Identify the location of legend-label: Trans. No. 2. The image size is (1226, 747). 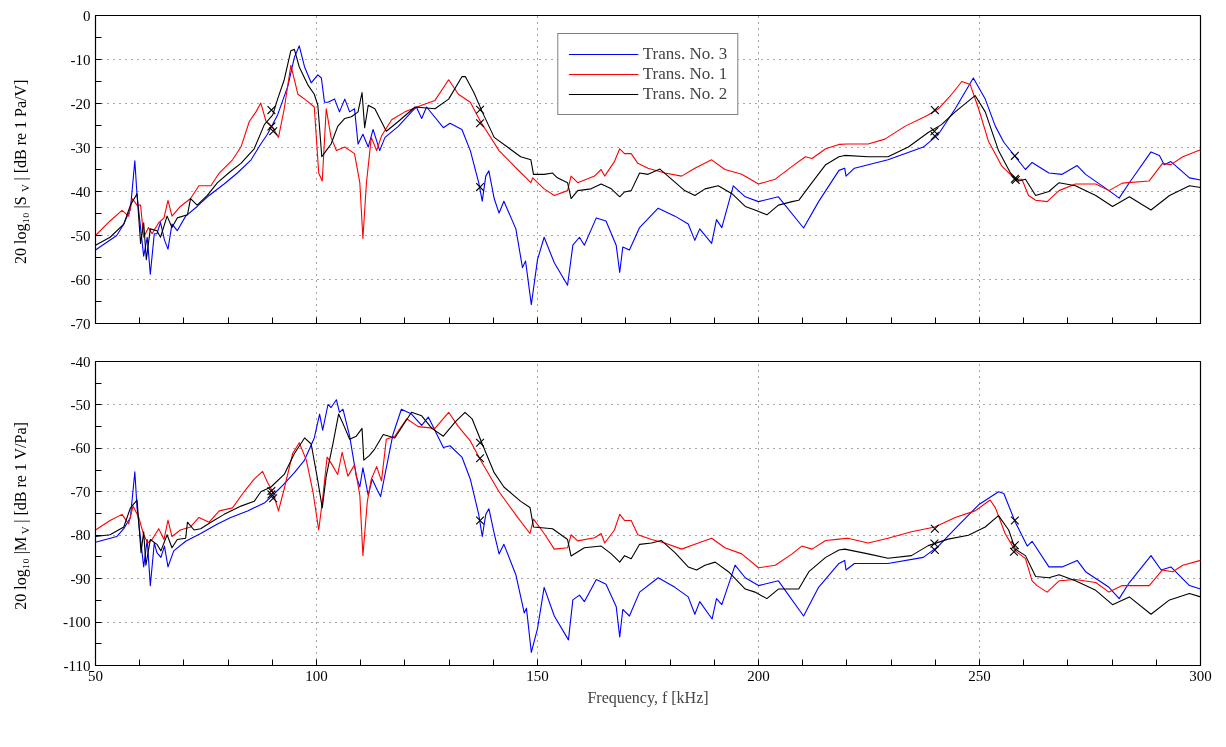
(685, 94).